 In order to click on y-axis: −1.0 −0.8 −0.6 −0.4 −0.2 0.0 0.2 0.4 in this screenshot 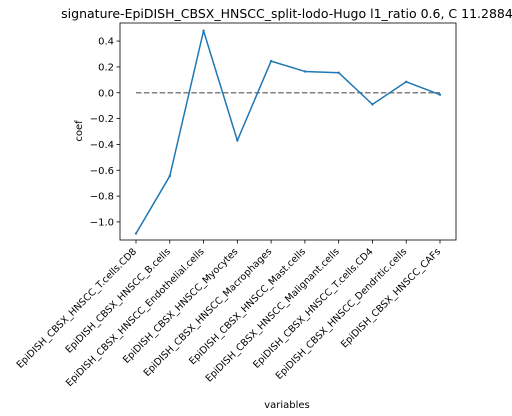, I will do `click(105, 132)`.